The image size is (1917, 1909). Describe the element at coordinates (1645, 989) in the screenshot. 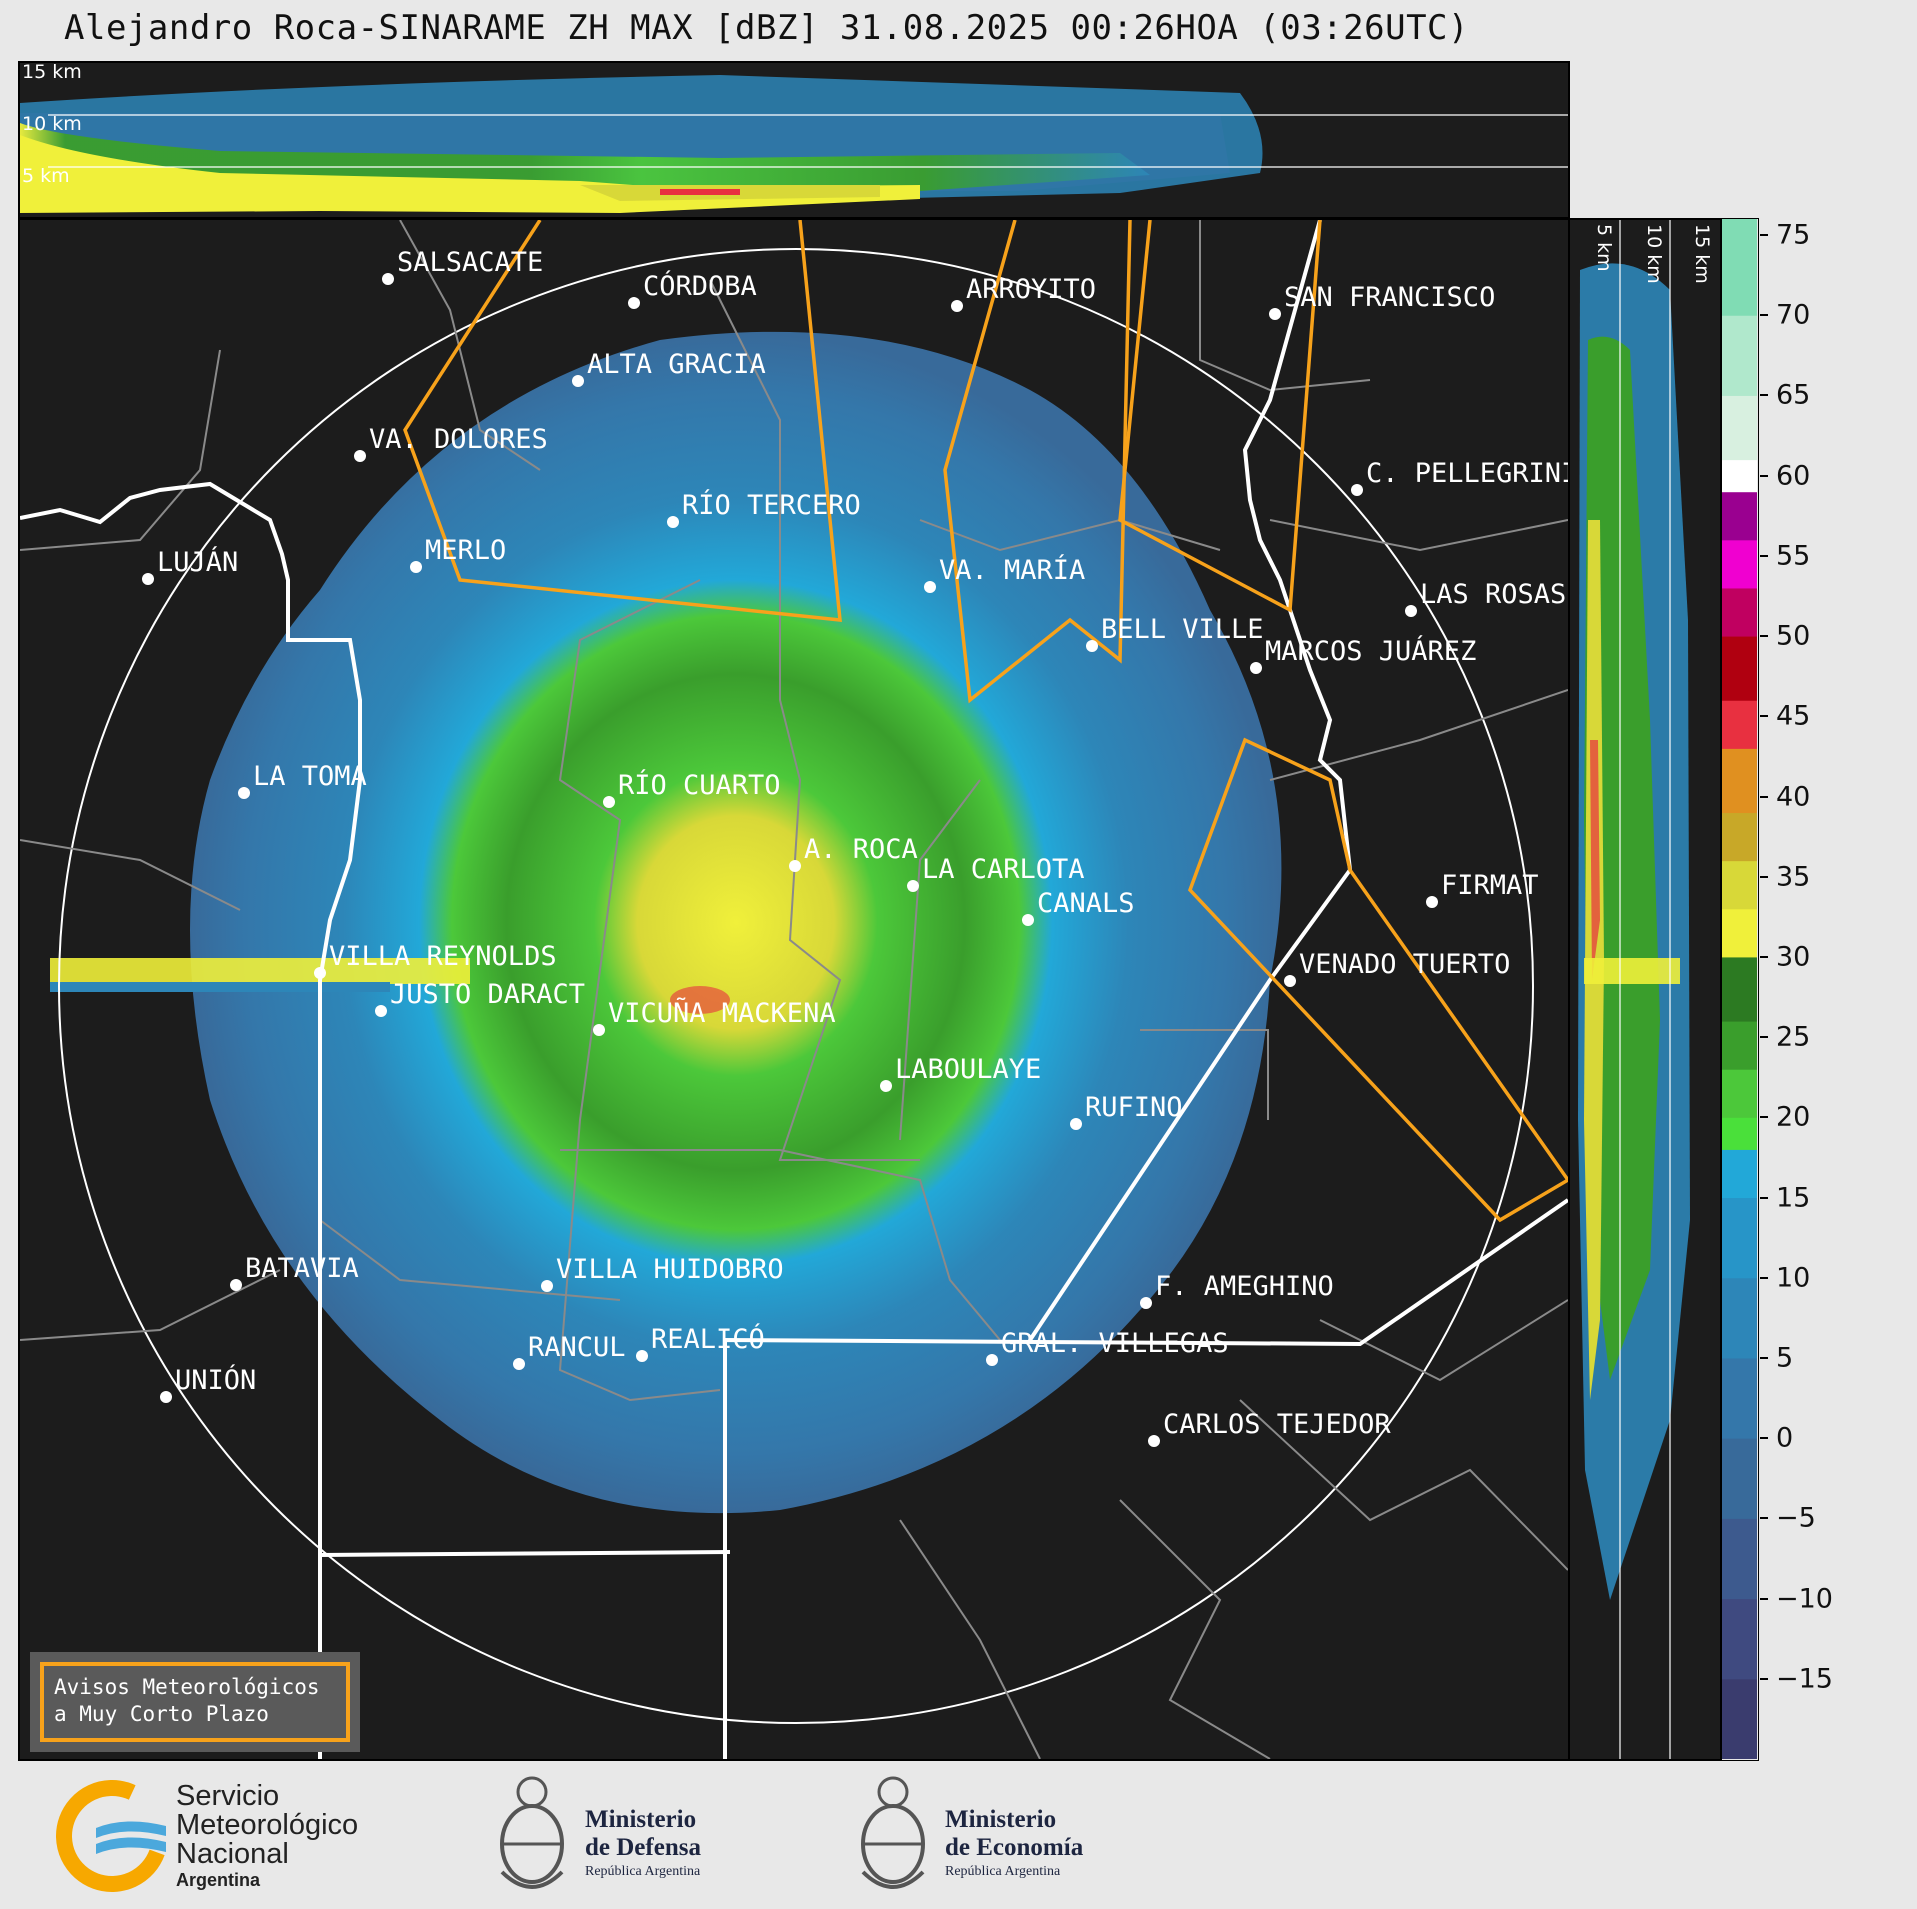

I see `side-height-profile-panel: 5 km 10 km 15 km` at that location.